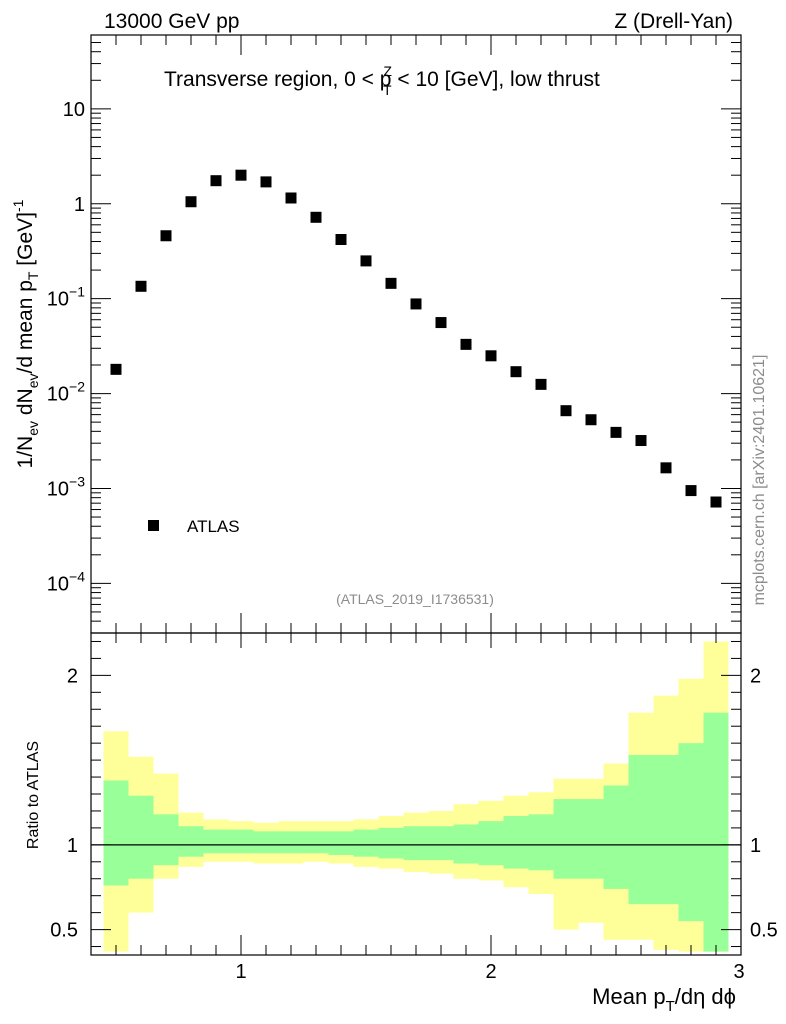 This screenshot has width=786, height=1024. What do you see at coordinates (74, 110) in the screenshot?
I see `y-tick-label: 10` at bounding box center [74, 110].